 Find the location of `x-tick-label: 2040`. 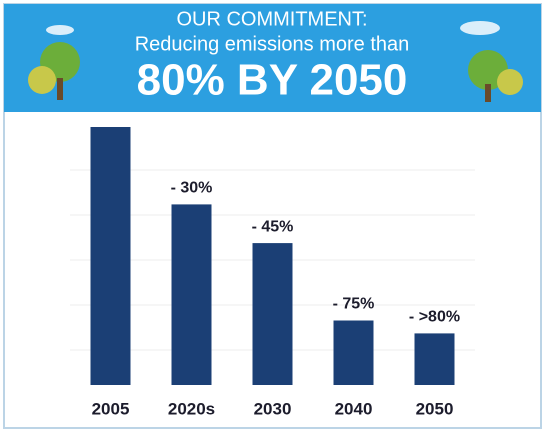

x-tick-label: 2040 is located at coordinates (354, 408).